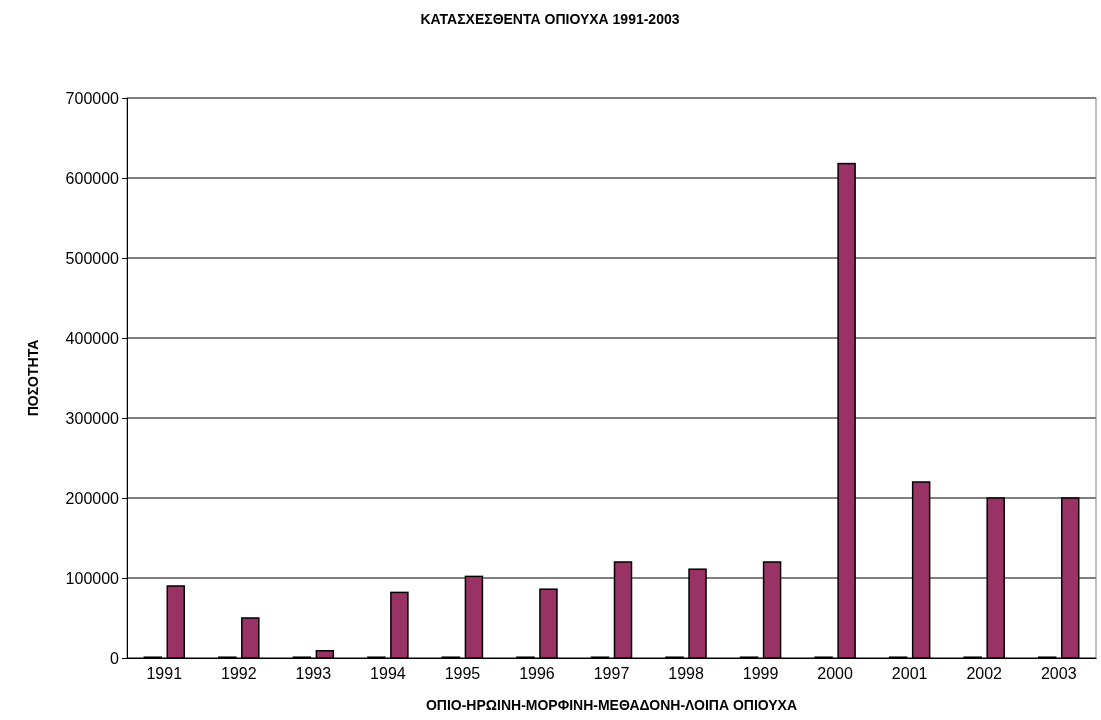 This screenshot has height=720, width=1101. I want to click on y-tick-label: 300000, so click(92, 418).